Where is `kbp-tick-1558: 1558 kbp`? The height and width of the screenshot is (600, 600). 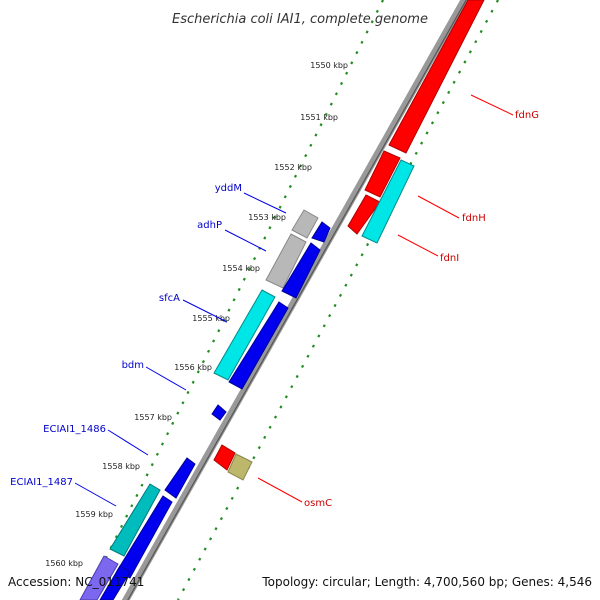
kbp-tick-1558: 1558 kbp is located at coordinates (121, 466).